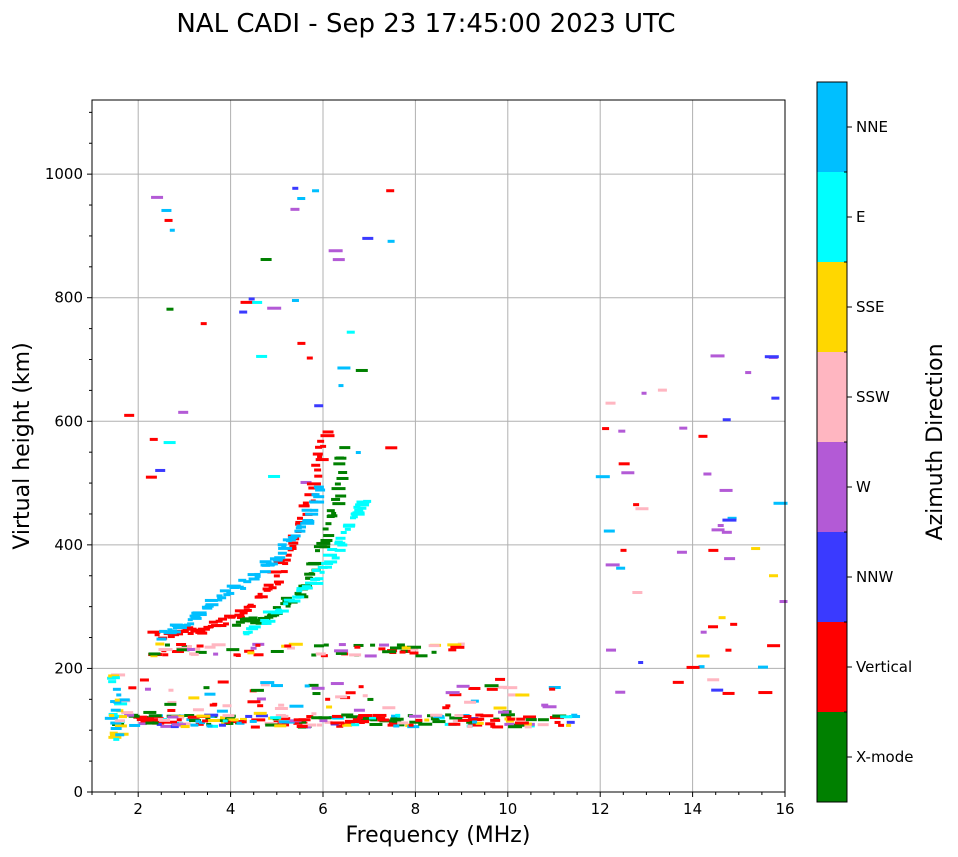 The image size is (958, 857). What do you see at coordinates (863, 487) in the screenshot?
I see `colorbar-tick-label: W` at bounding box center [863, 487].